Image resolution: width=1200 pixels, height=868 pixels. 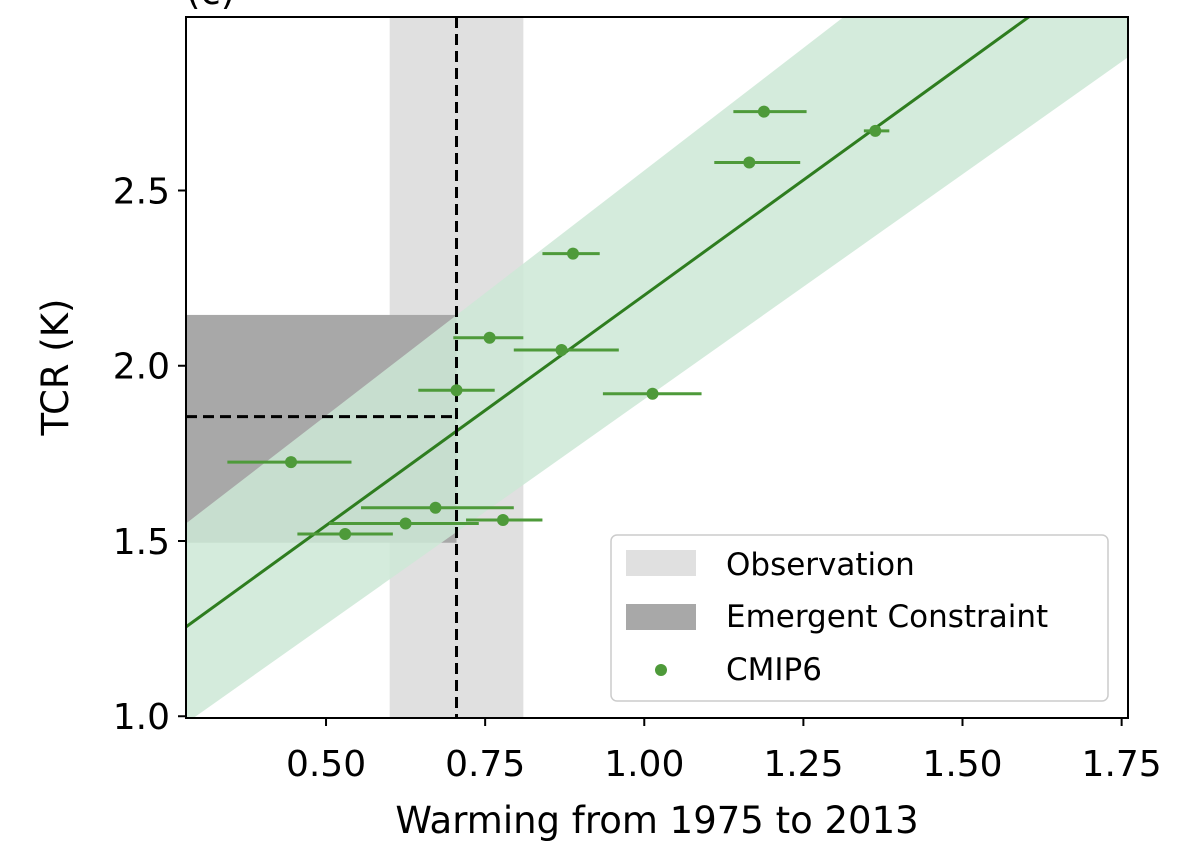 What do you see at coordinates (820, 565) in the screenshot?
I see `legend-observation-label: Observation` at bounding box center [820, 565].